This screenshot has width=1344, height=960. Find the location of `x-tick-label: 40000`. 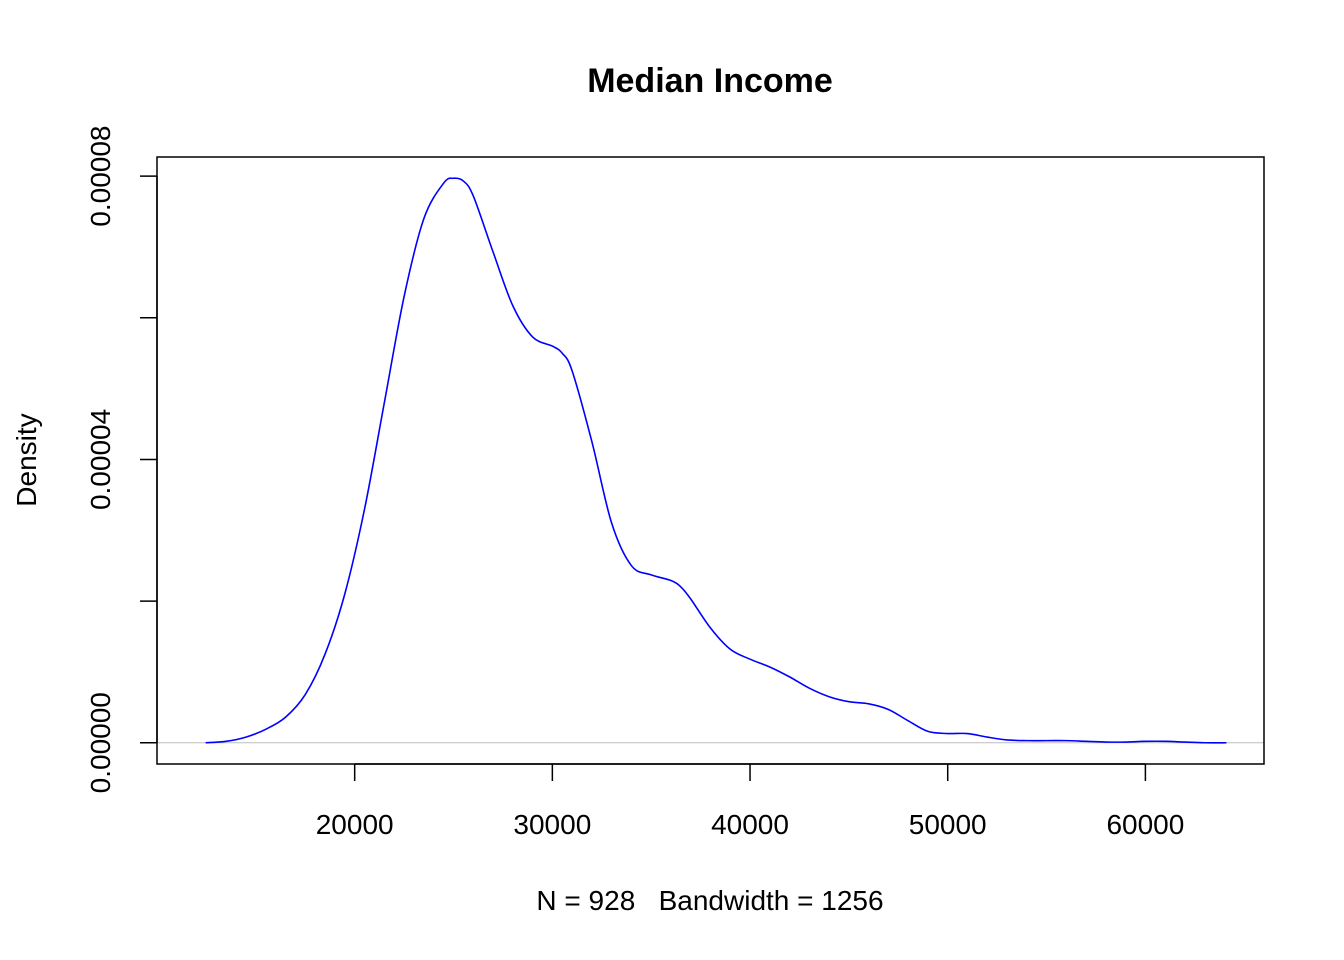

x-tick-label: 40000 is located at coordinates (750, 824).